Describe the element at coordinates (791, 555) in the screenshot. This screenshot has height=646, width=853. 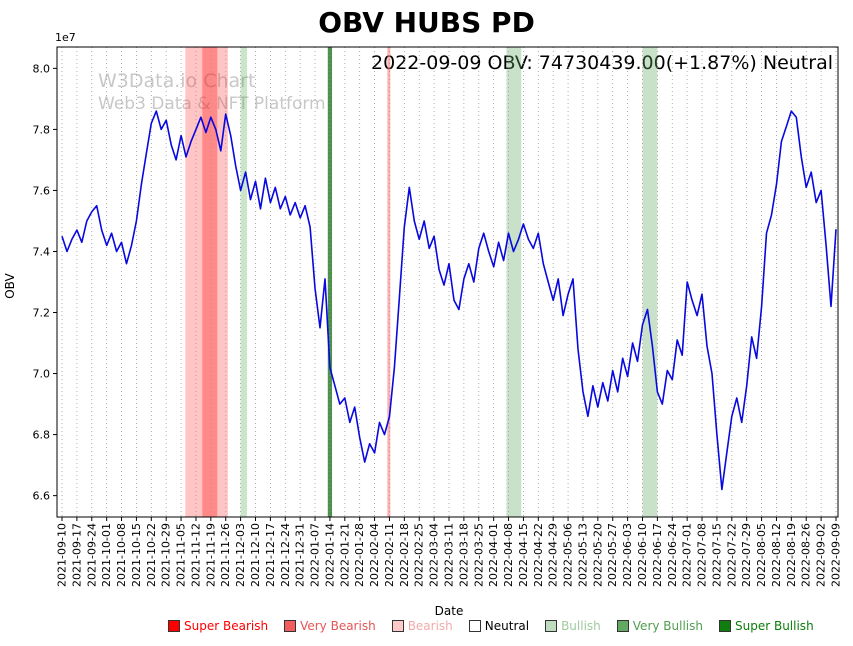
I see `x-tick-label: 2022-08-19` at that location.